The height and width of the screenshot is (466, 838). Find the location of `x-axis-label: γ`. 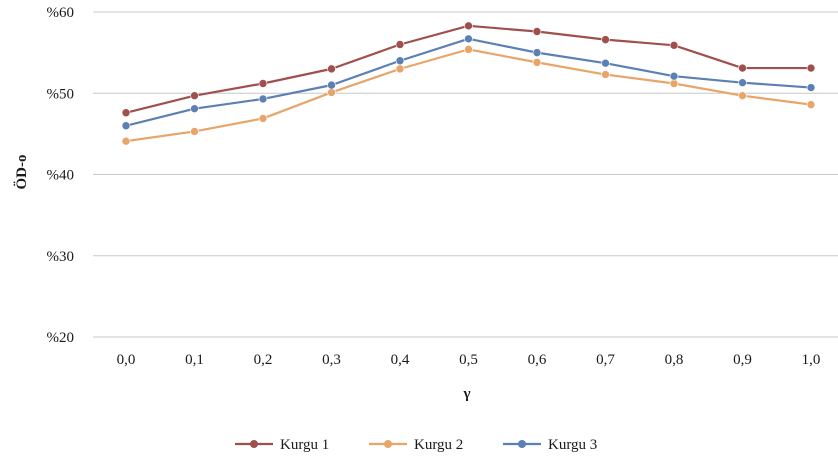

x-axis-label: γ is located at coordinates (466, 394).